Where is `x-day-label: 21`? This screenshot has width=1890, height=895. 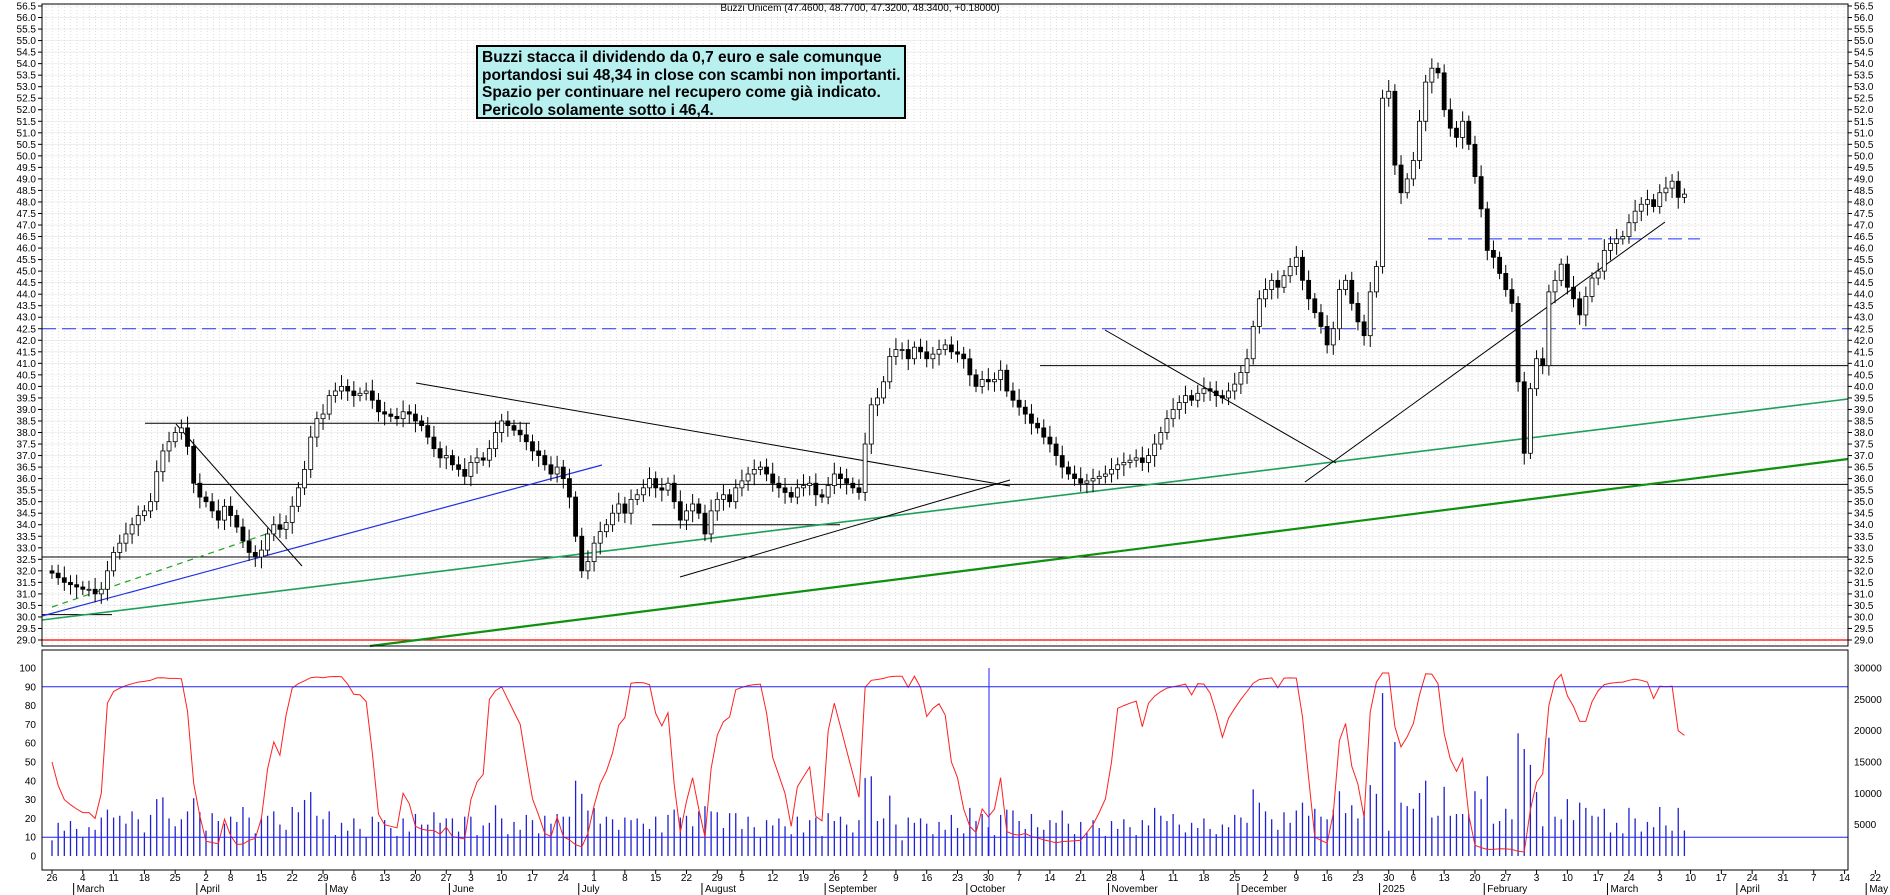
x-day-label: 21 is located at coordinates (1081, 878).